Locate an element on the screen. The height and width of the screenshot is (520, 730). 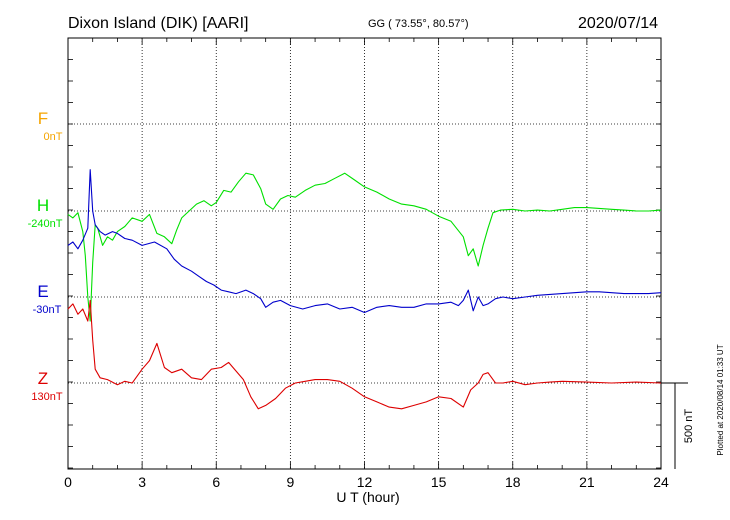
label-z-baseline: 130nT is located at coordinates (46, 397).